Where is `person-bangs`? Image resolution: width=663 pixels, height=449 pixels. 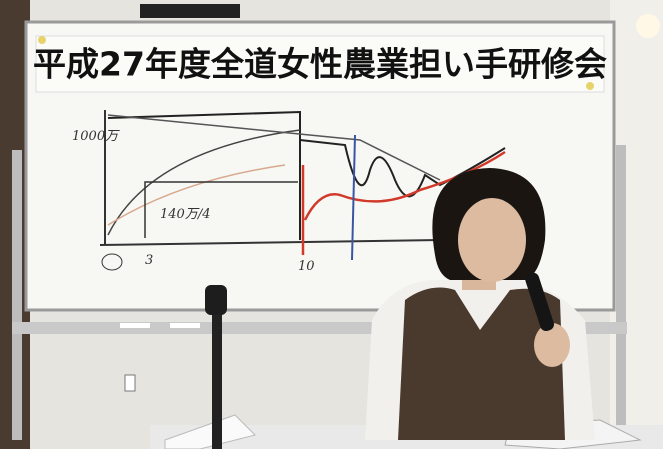 person-bangs is located at coordinates (491, 200).